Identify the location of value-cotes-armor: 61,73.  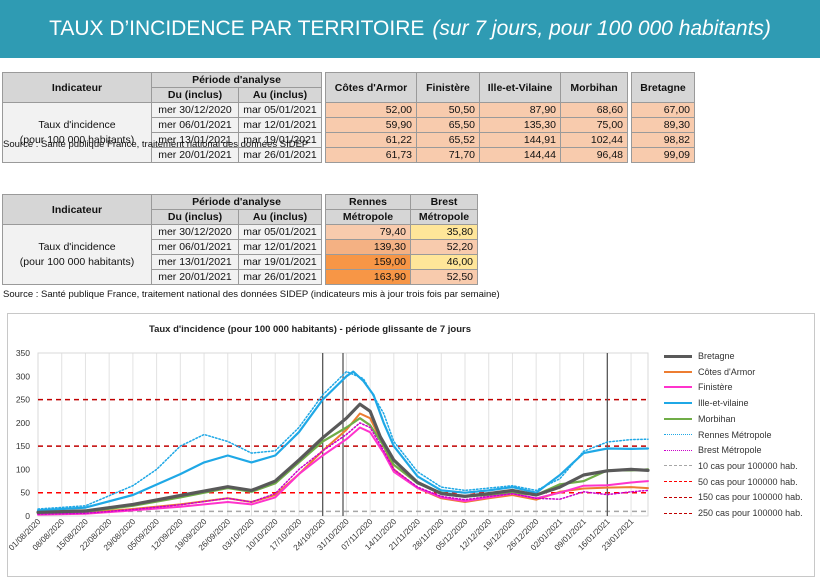
(371, 155).